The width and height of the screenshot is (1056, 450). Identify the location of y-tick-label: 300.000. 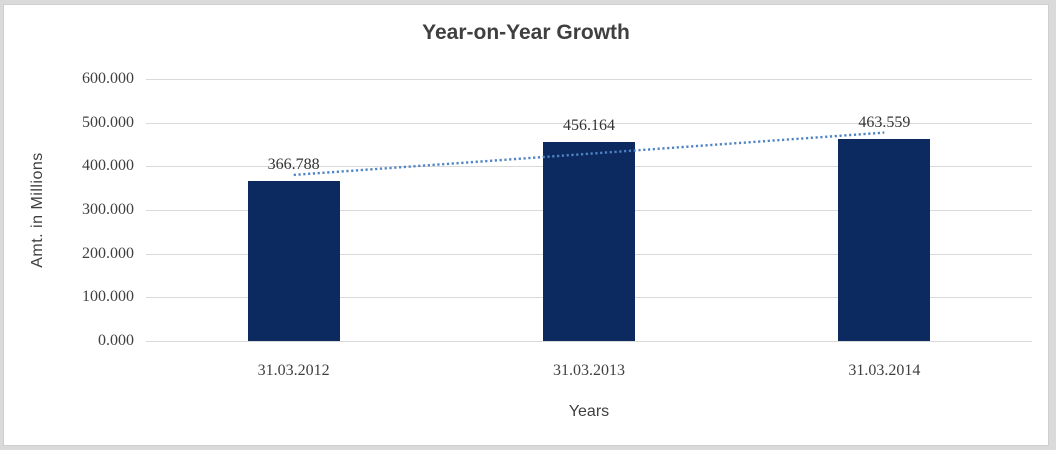
(108, 209).